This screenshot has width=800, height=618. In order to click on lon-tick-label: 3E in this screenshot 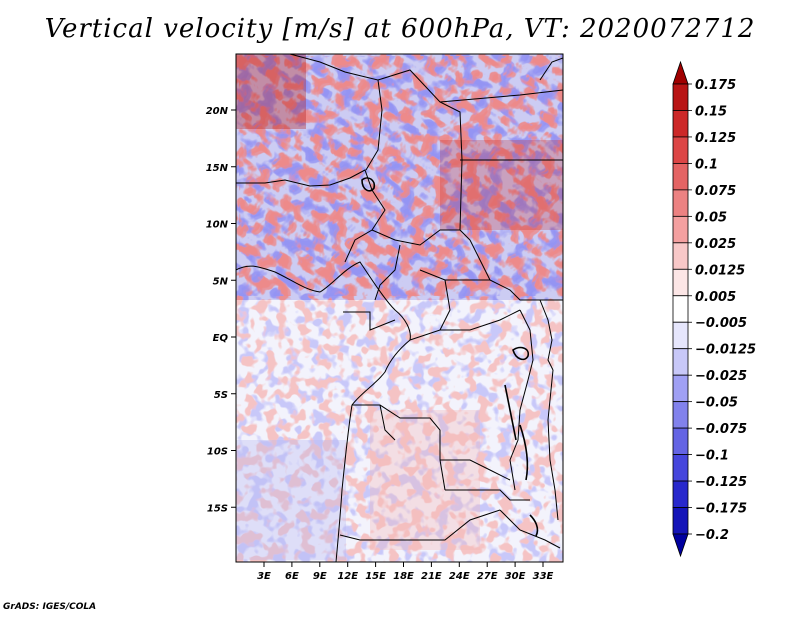, I will do `click(264, 576)`.